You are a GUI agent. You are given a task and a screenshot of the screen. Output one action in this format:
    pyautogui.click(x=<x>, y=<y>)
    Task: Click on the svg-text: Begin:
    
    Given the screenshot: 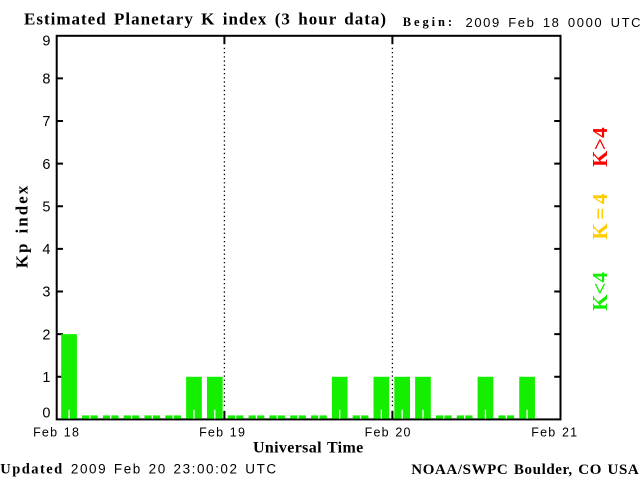 What is the action you would take?
    pyautogui.click(x=429, y=22)
    